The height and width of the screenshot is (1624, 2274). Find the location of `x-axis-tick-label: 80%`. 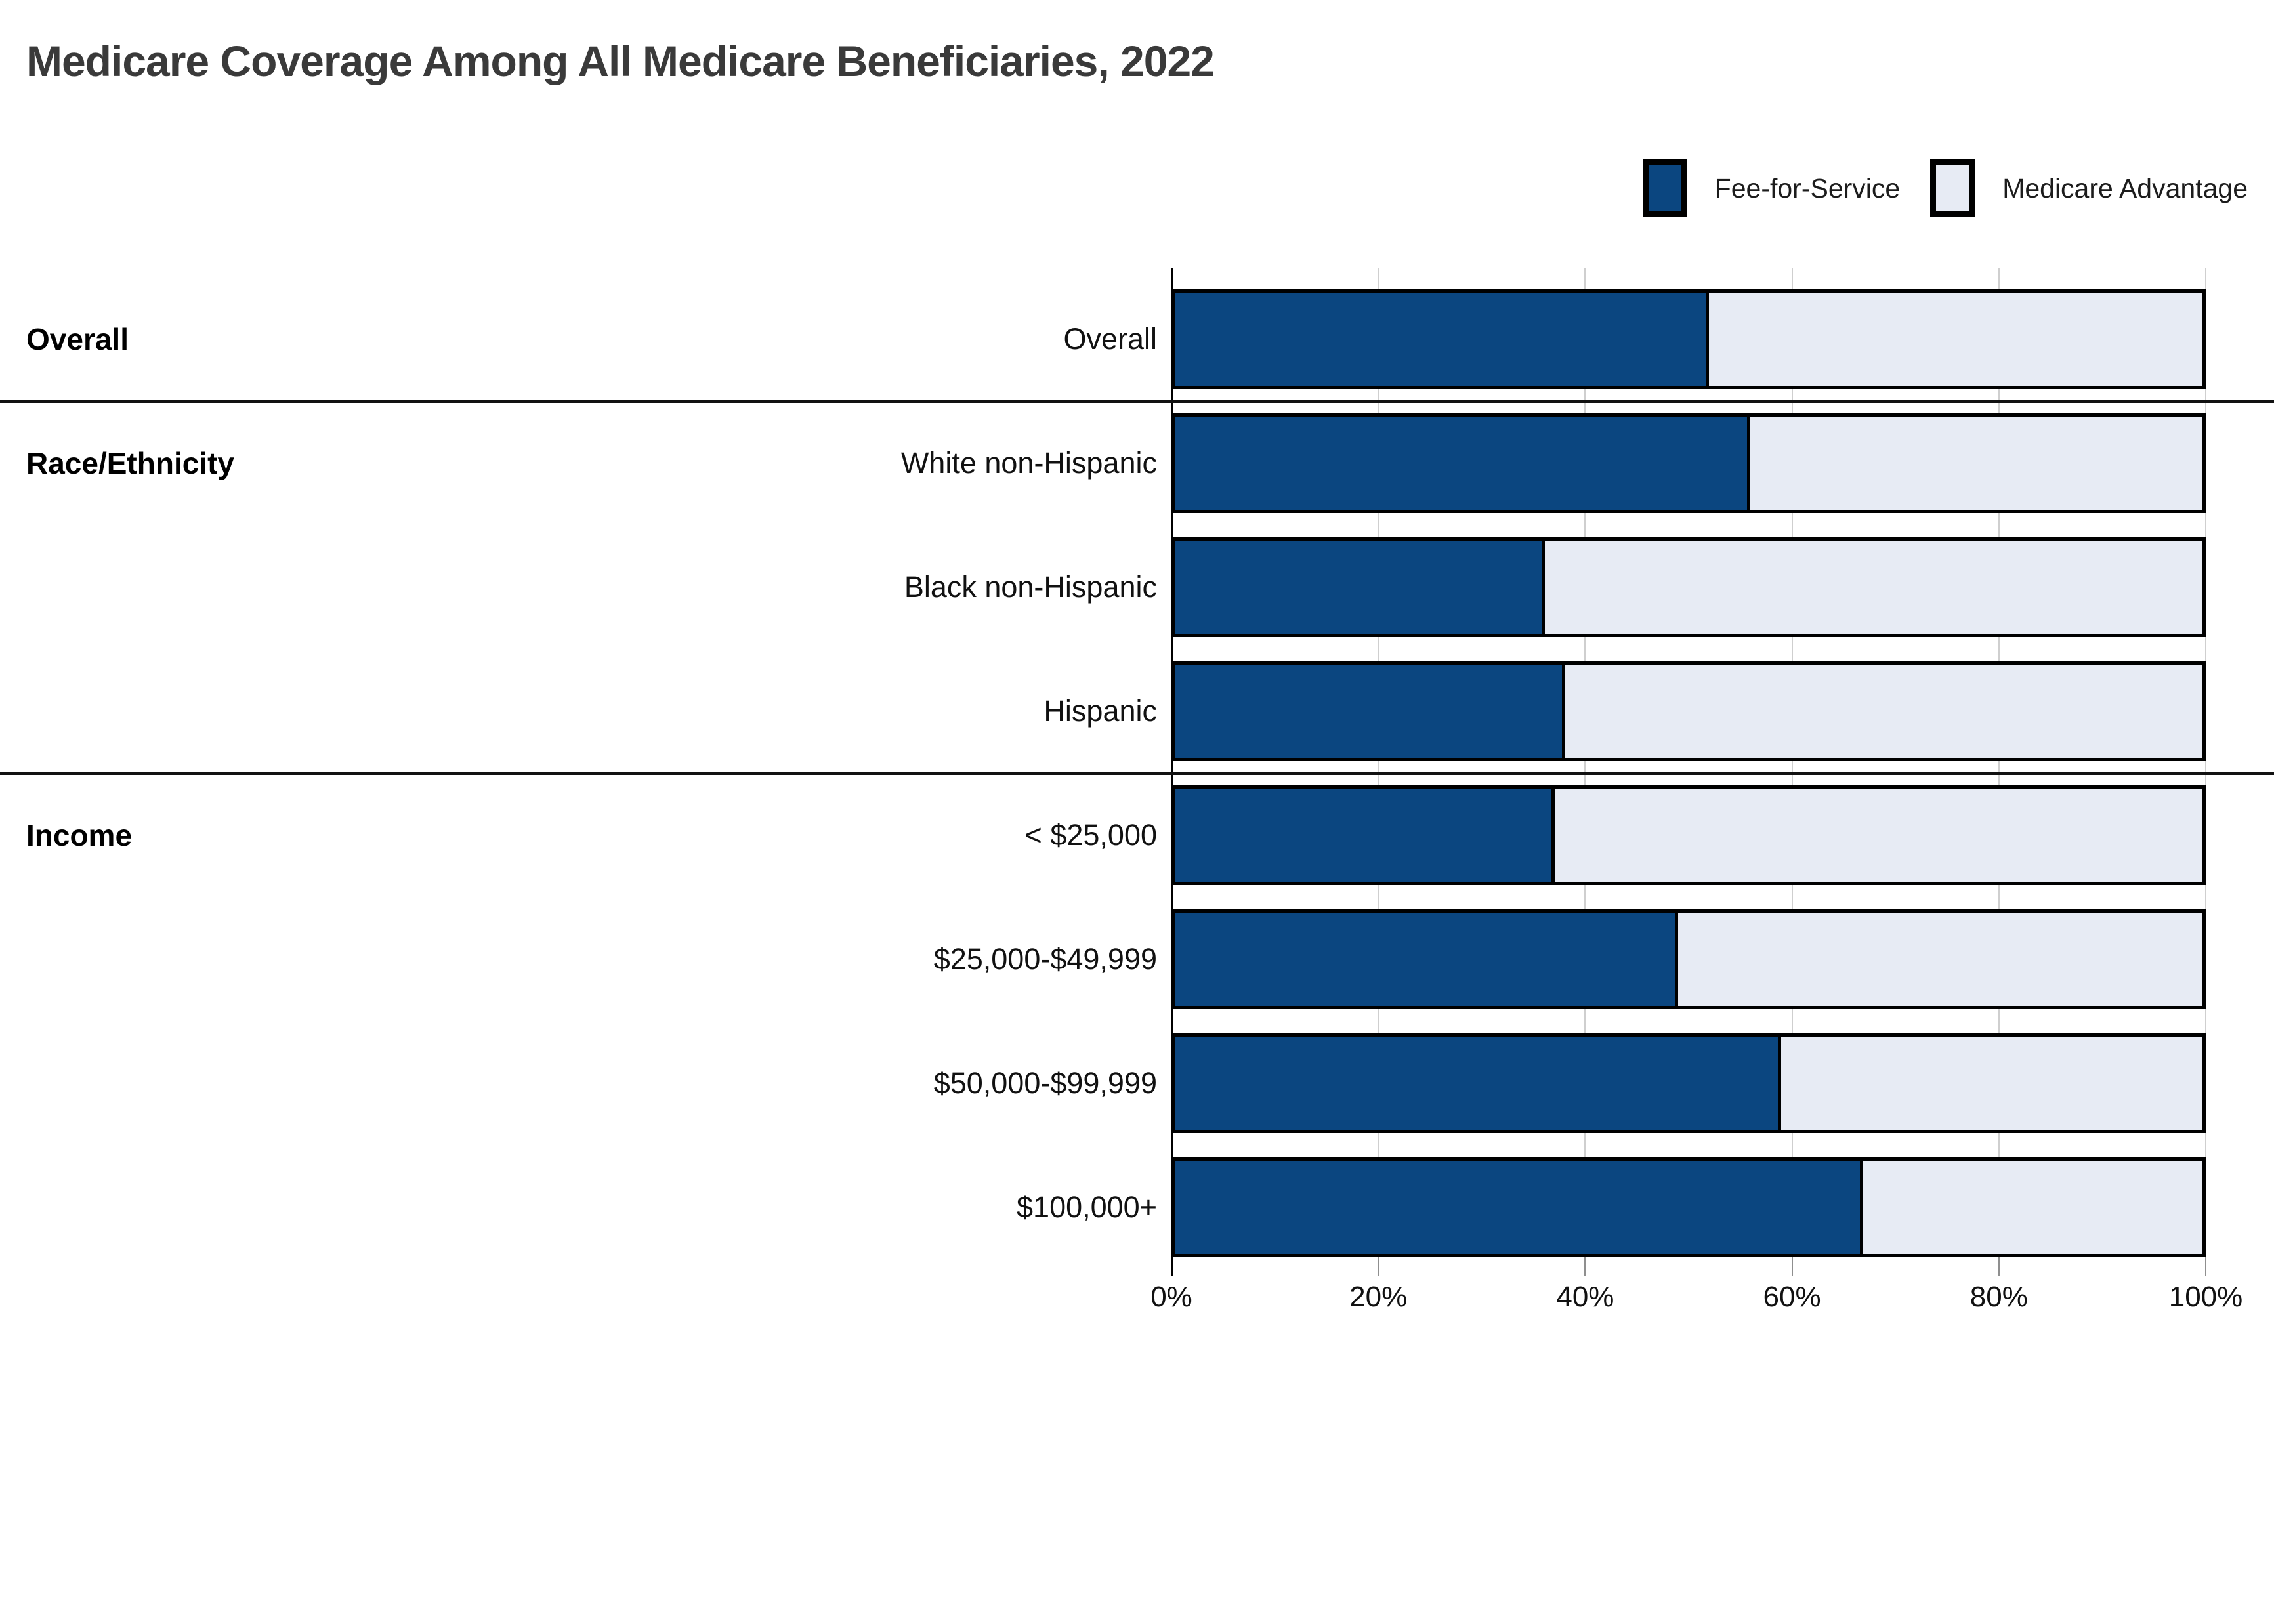

x-axis-tick-label: 80% is located at coordinates (1998, 1297).